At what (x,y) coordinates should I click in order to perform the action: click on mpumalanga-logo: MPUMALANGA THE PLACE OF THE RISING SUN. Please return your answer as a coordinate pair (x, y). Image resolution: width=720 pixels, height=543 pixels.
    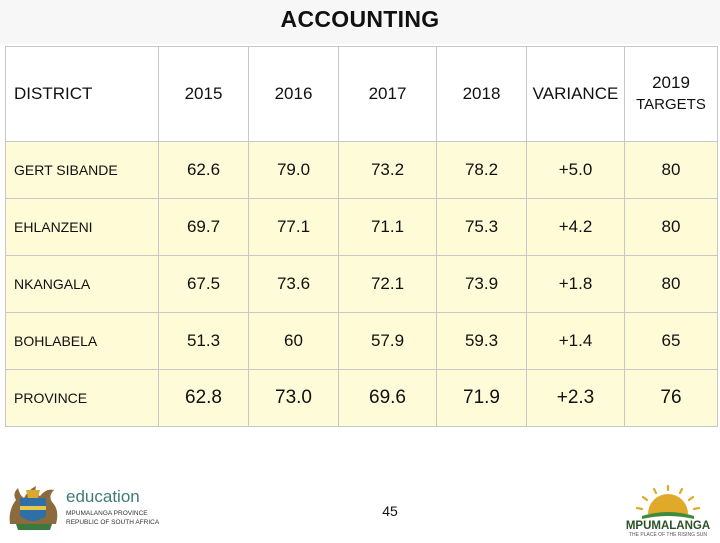
    Looking at the image, I should click on (668, 511).